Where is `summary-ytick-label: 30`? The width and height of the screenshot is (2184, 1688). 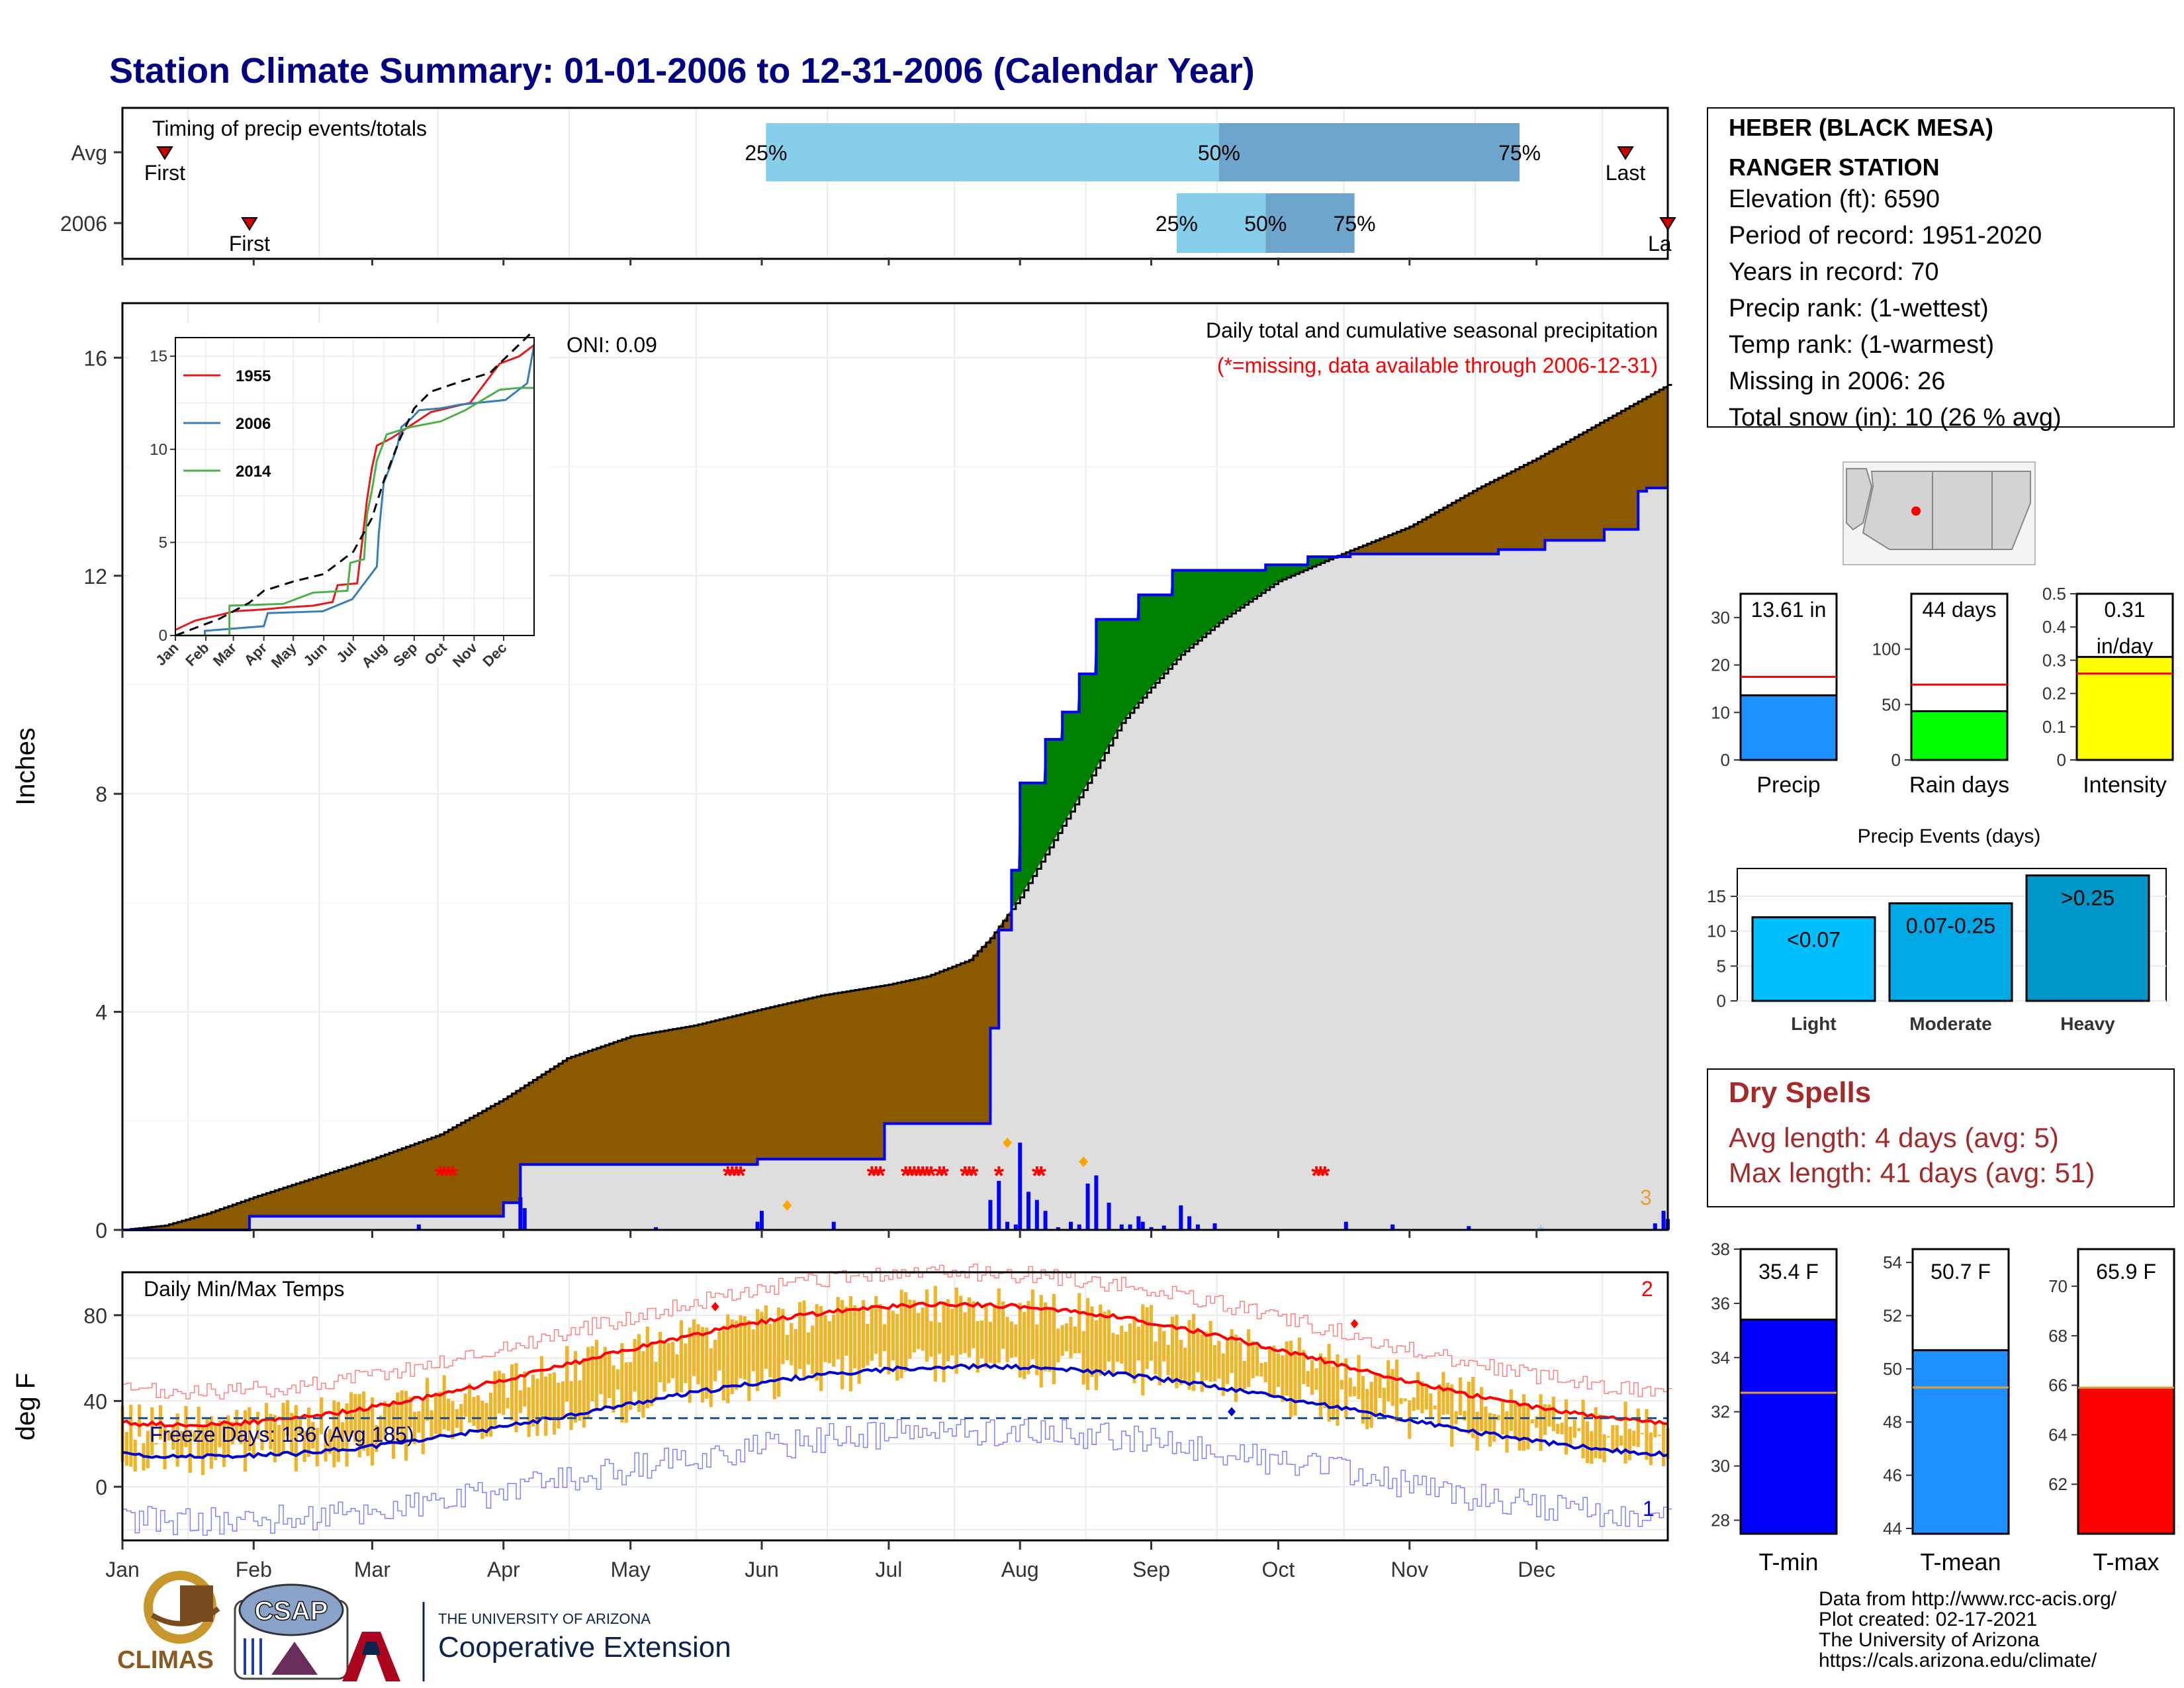
summary-ytick-label: 30 is located at coordinates (1720, 618).